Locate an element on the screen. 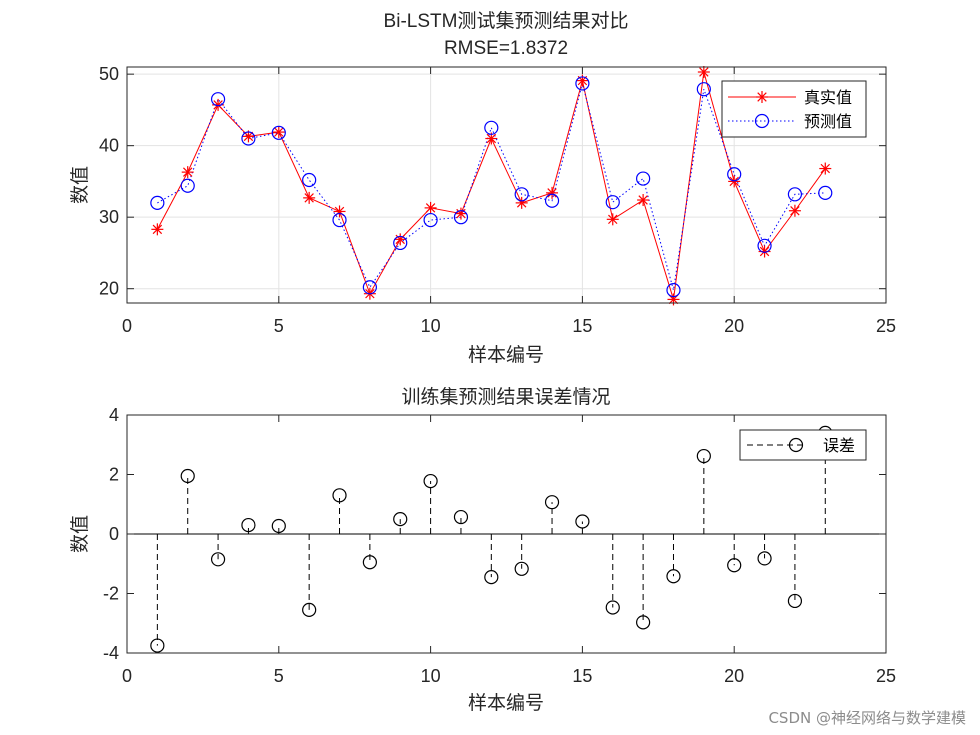 The image size is (980, 735). bottom-x-tick-label: 25 is located at coordinates (886, 676).